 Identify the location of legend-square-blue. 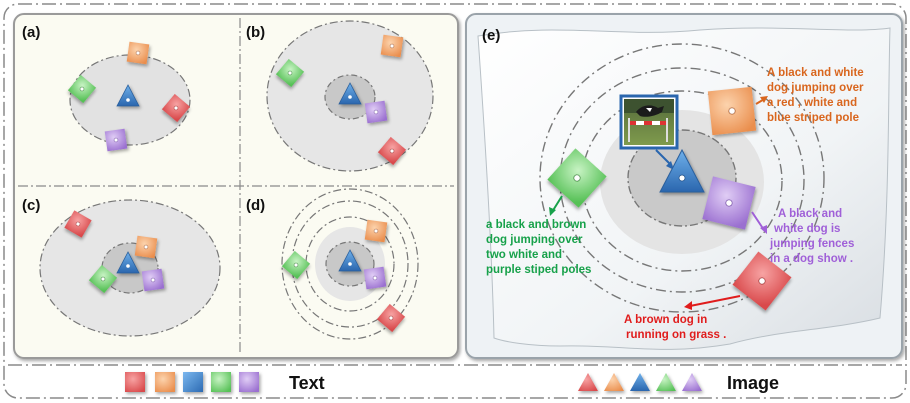
(193, 382).